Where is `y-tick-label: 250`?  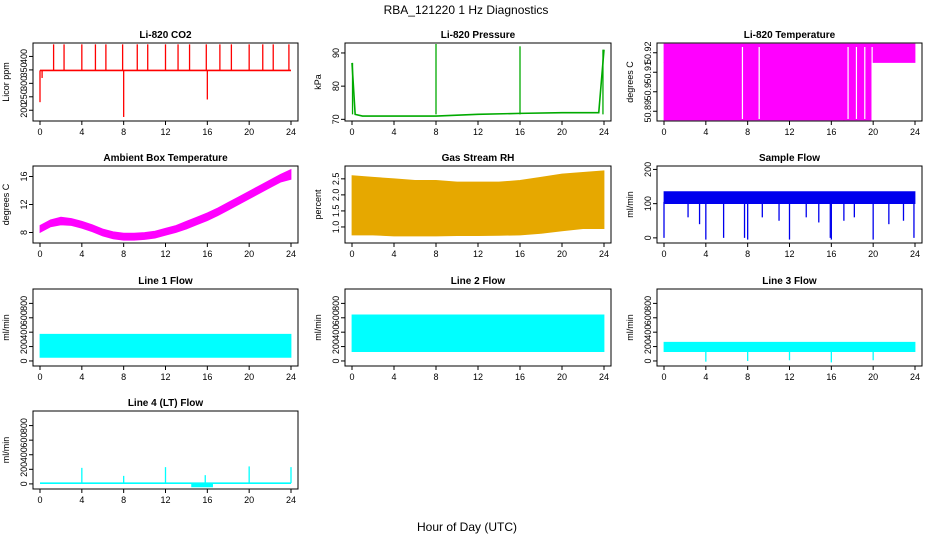
y-tick-label: 250 is located at coordinates (24, 96).